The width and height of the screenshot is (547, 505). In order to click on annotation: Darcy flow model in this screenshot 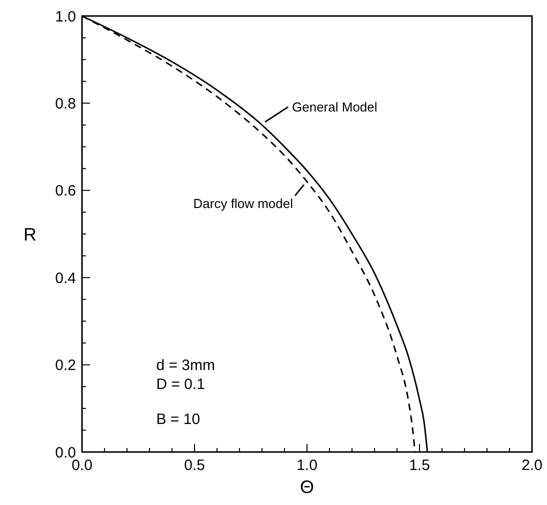, I will do `click(243, 204)`.